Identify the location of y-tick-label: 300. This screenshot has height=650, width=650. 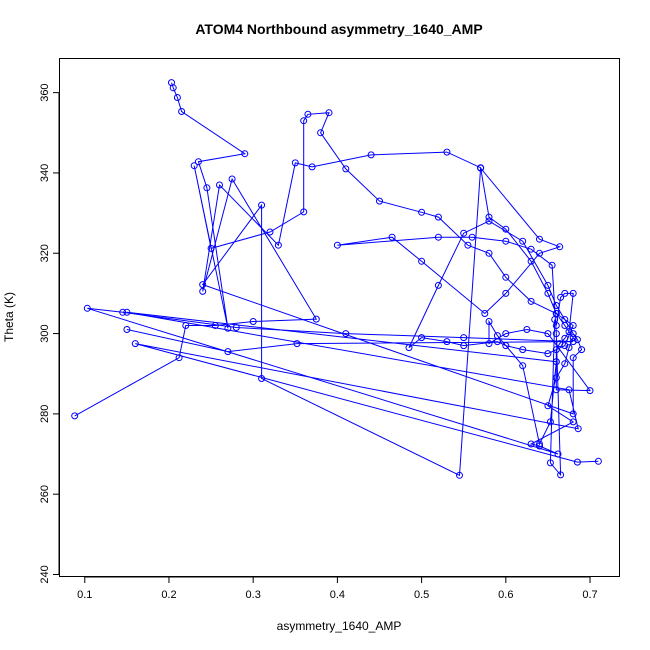
(45, 333).